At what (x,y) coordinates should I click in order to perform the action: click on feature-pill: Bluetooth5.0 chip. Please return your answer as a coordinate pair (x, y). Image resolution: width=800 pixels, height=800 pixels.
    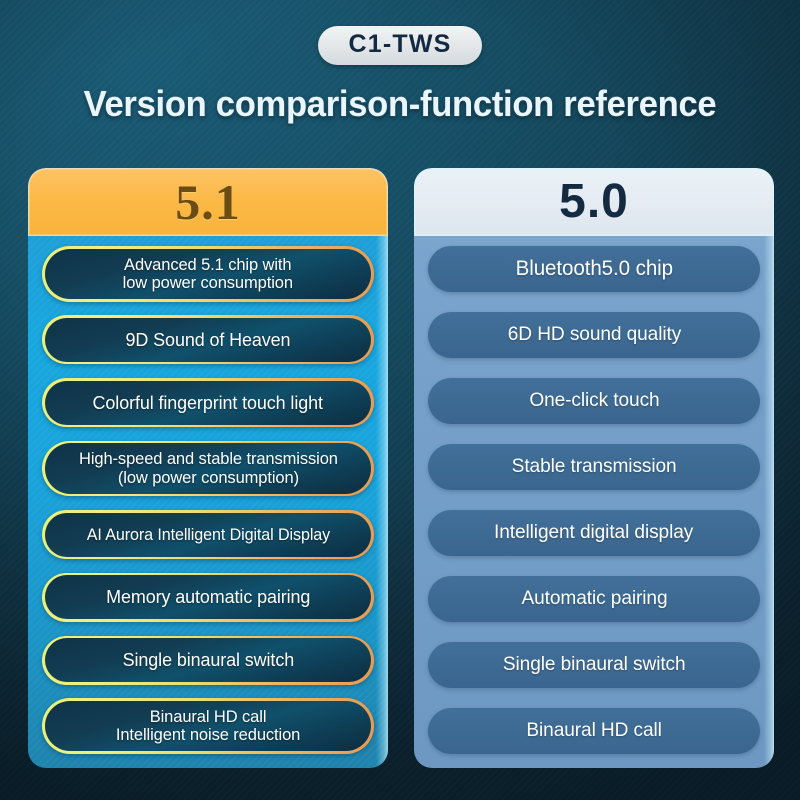
    Looking at the image, I should click on (594, 269).